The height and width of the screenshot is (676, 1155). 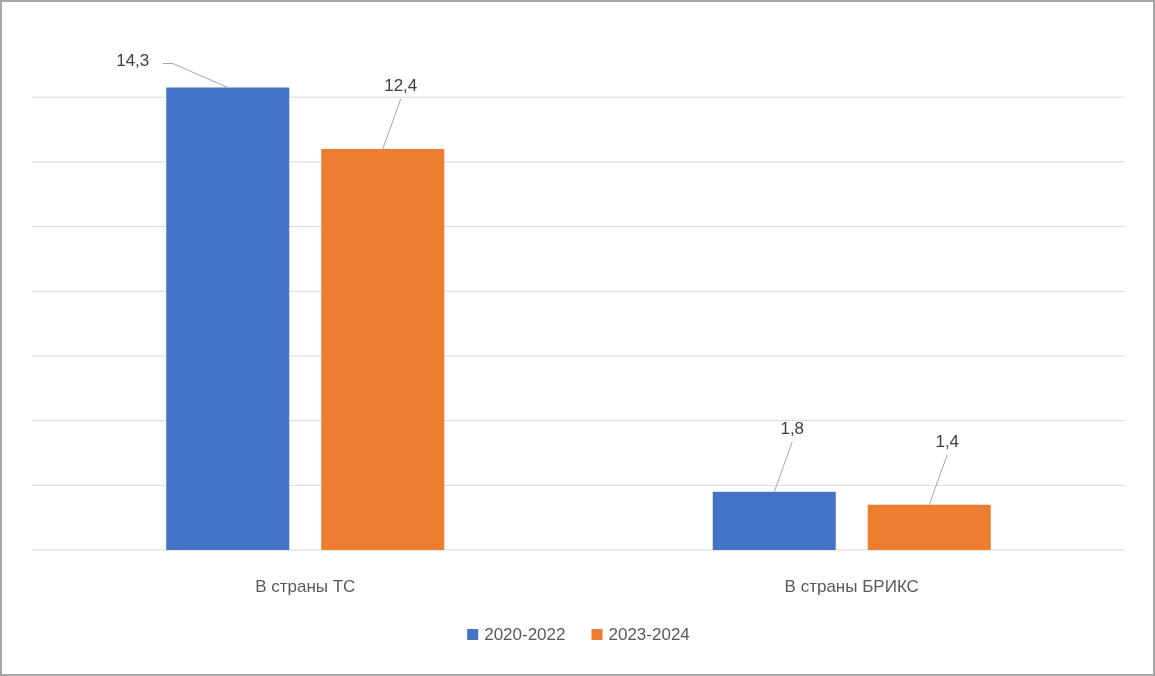 I want to click on x-tick-label: В страны ТС, so click(x=305, y=586).